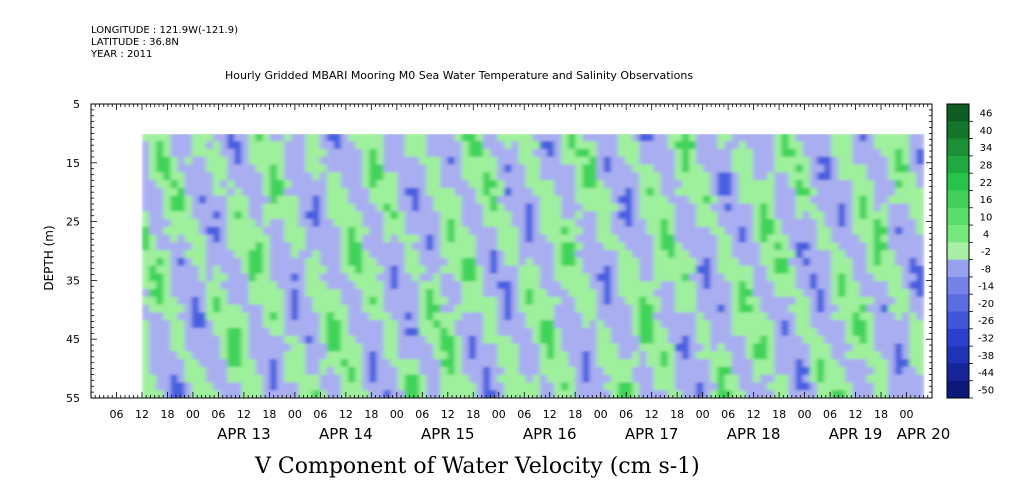 This screenshot has height=504, width=1009. Describe the element at coordinates (448, 414) in the screenshot. I see `x-hour-tick-label: 12` at that location.